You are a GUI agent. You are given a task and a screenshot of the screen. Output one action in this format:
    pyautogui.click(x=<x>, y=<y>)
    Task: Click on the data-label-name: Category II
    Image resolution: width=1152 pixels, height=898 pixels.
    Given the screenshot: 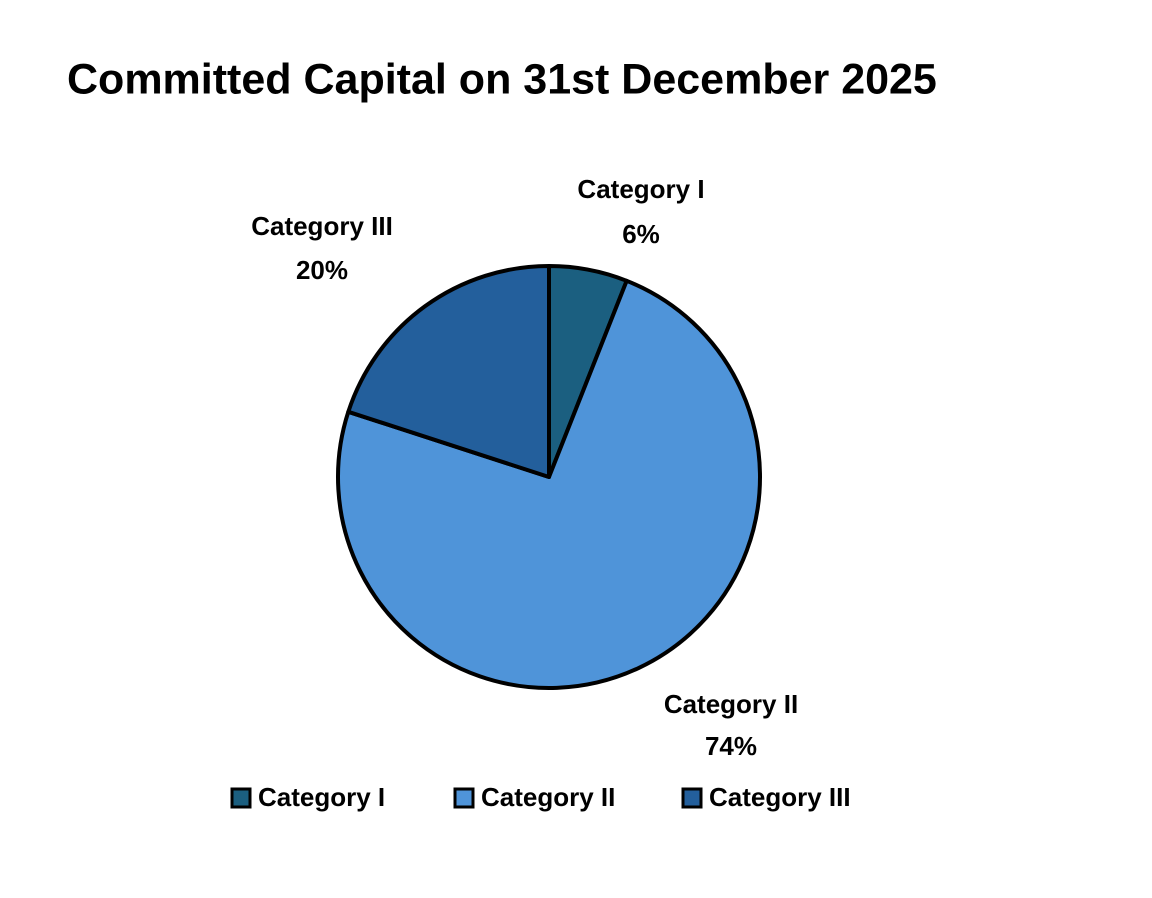 What is the action you would take?
    pyautogui.click(x=731, y=704)
    